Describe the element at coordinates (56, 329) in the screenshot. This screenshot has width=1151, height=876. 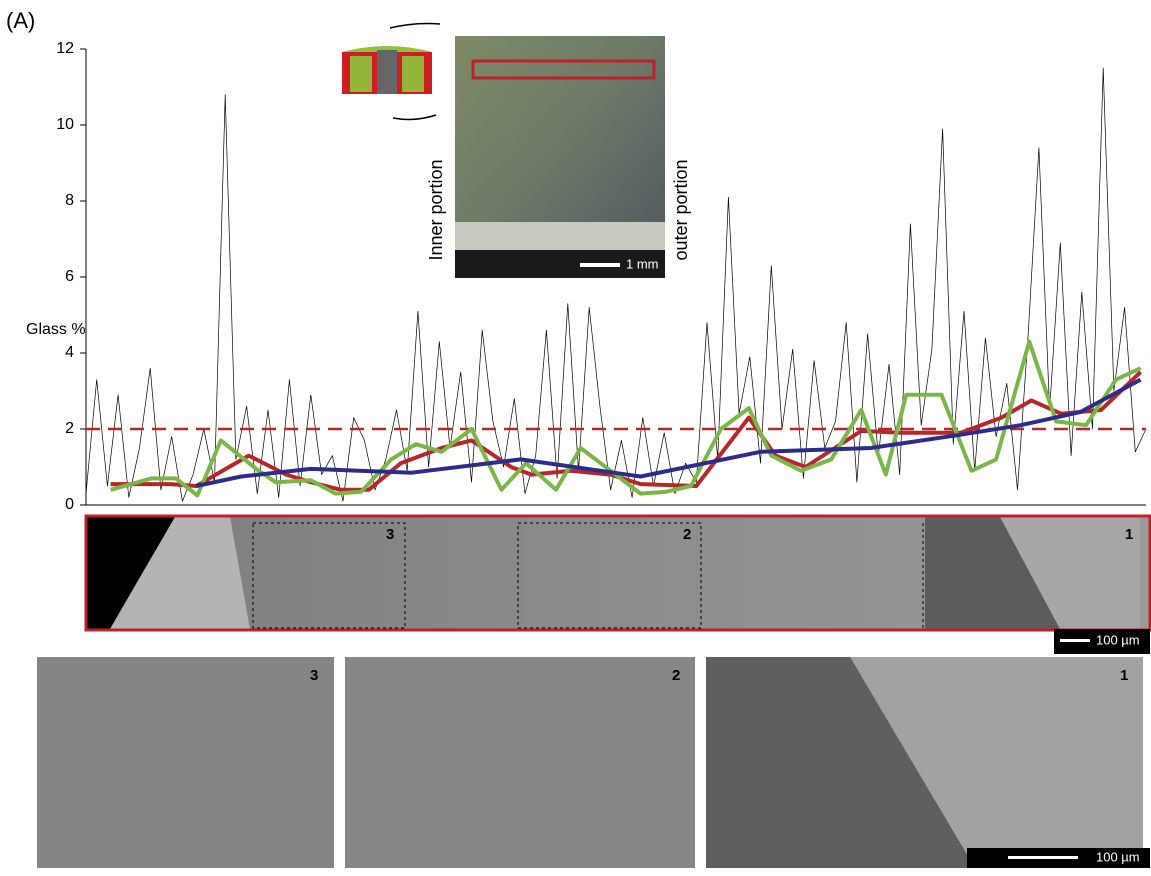
I see `y-axis-label: Glass %` at that location.